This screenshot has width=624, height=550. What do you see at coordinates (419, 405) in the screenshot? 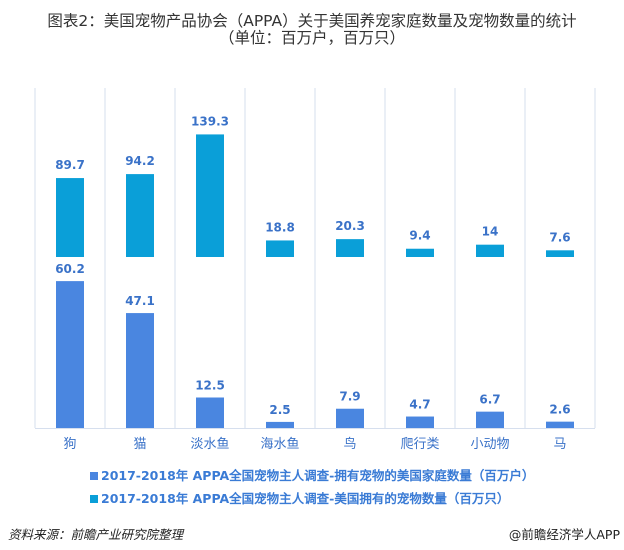
I see `data-label-households: 4.7` at bounding box center [419, 405].